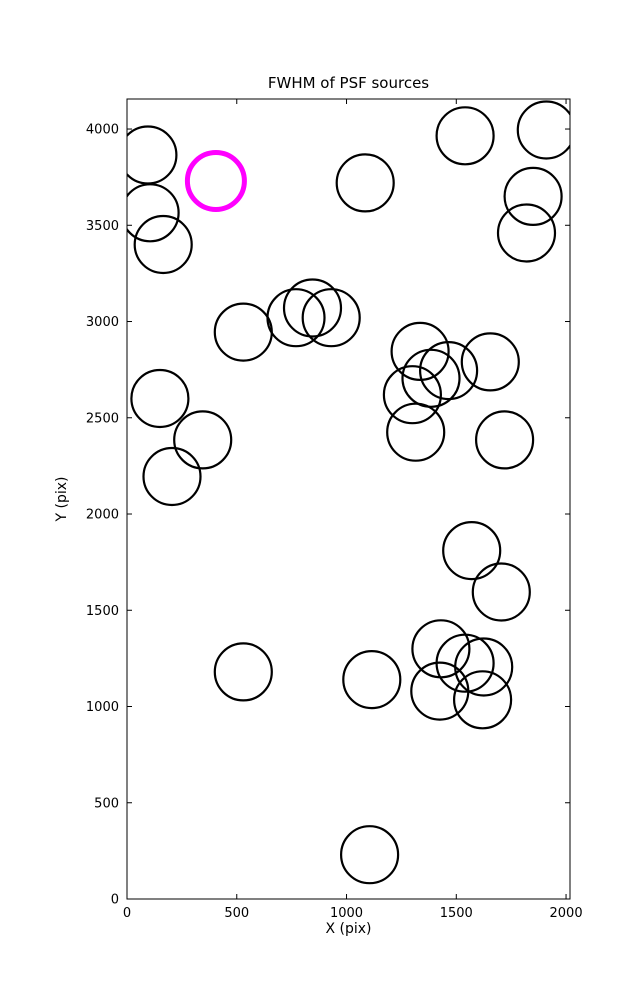  I want to click on y-tick-label: 2000, so click(102, 515).